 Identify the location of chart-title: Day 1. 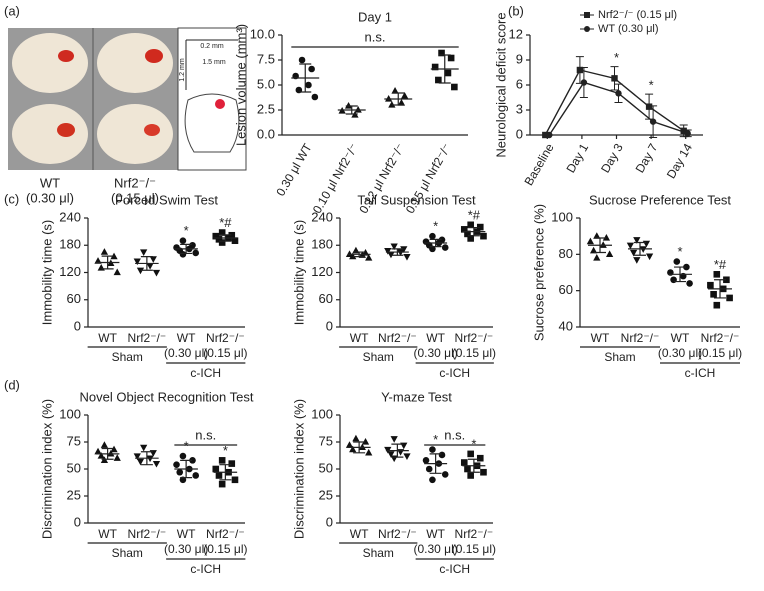
(375, 16).